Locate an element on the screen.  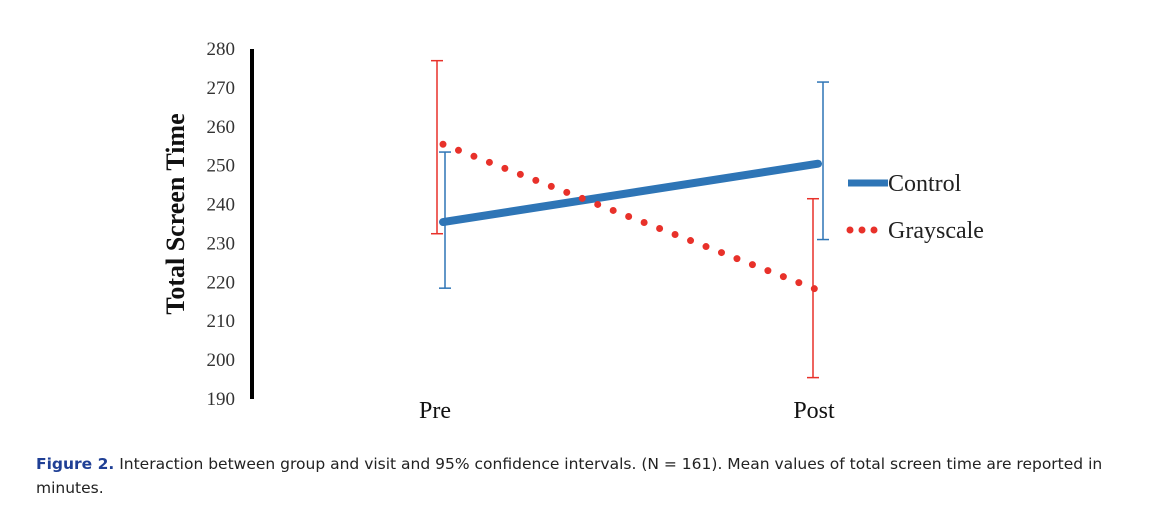
y-tick-label: 220 is located at coordinates (221, 282).